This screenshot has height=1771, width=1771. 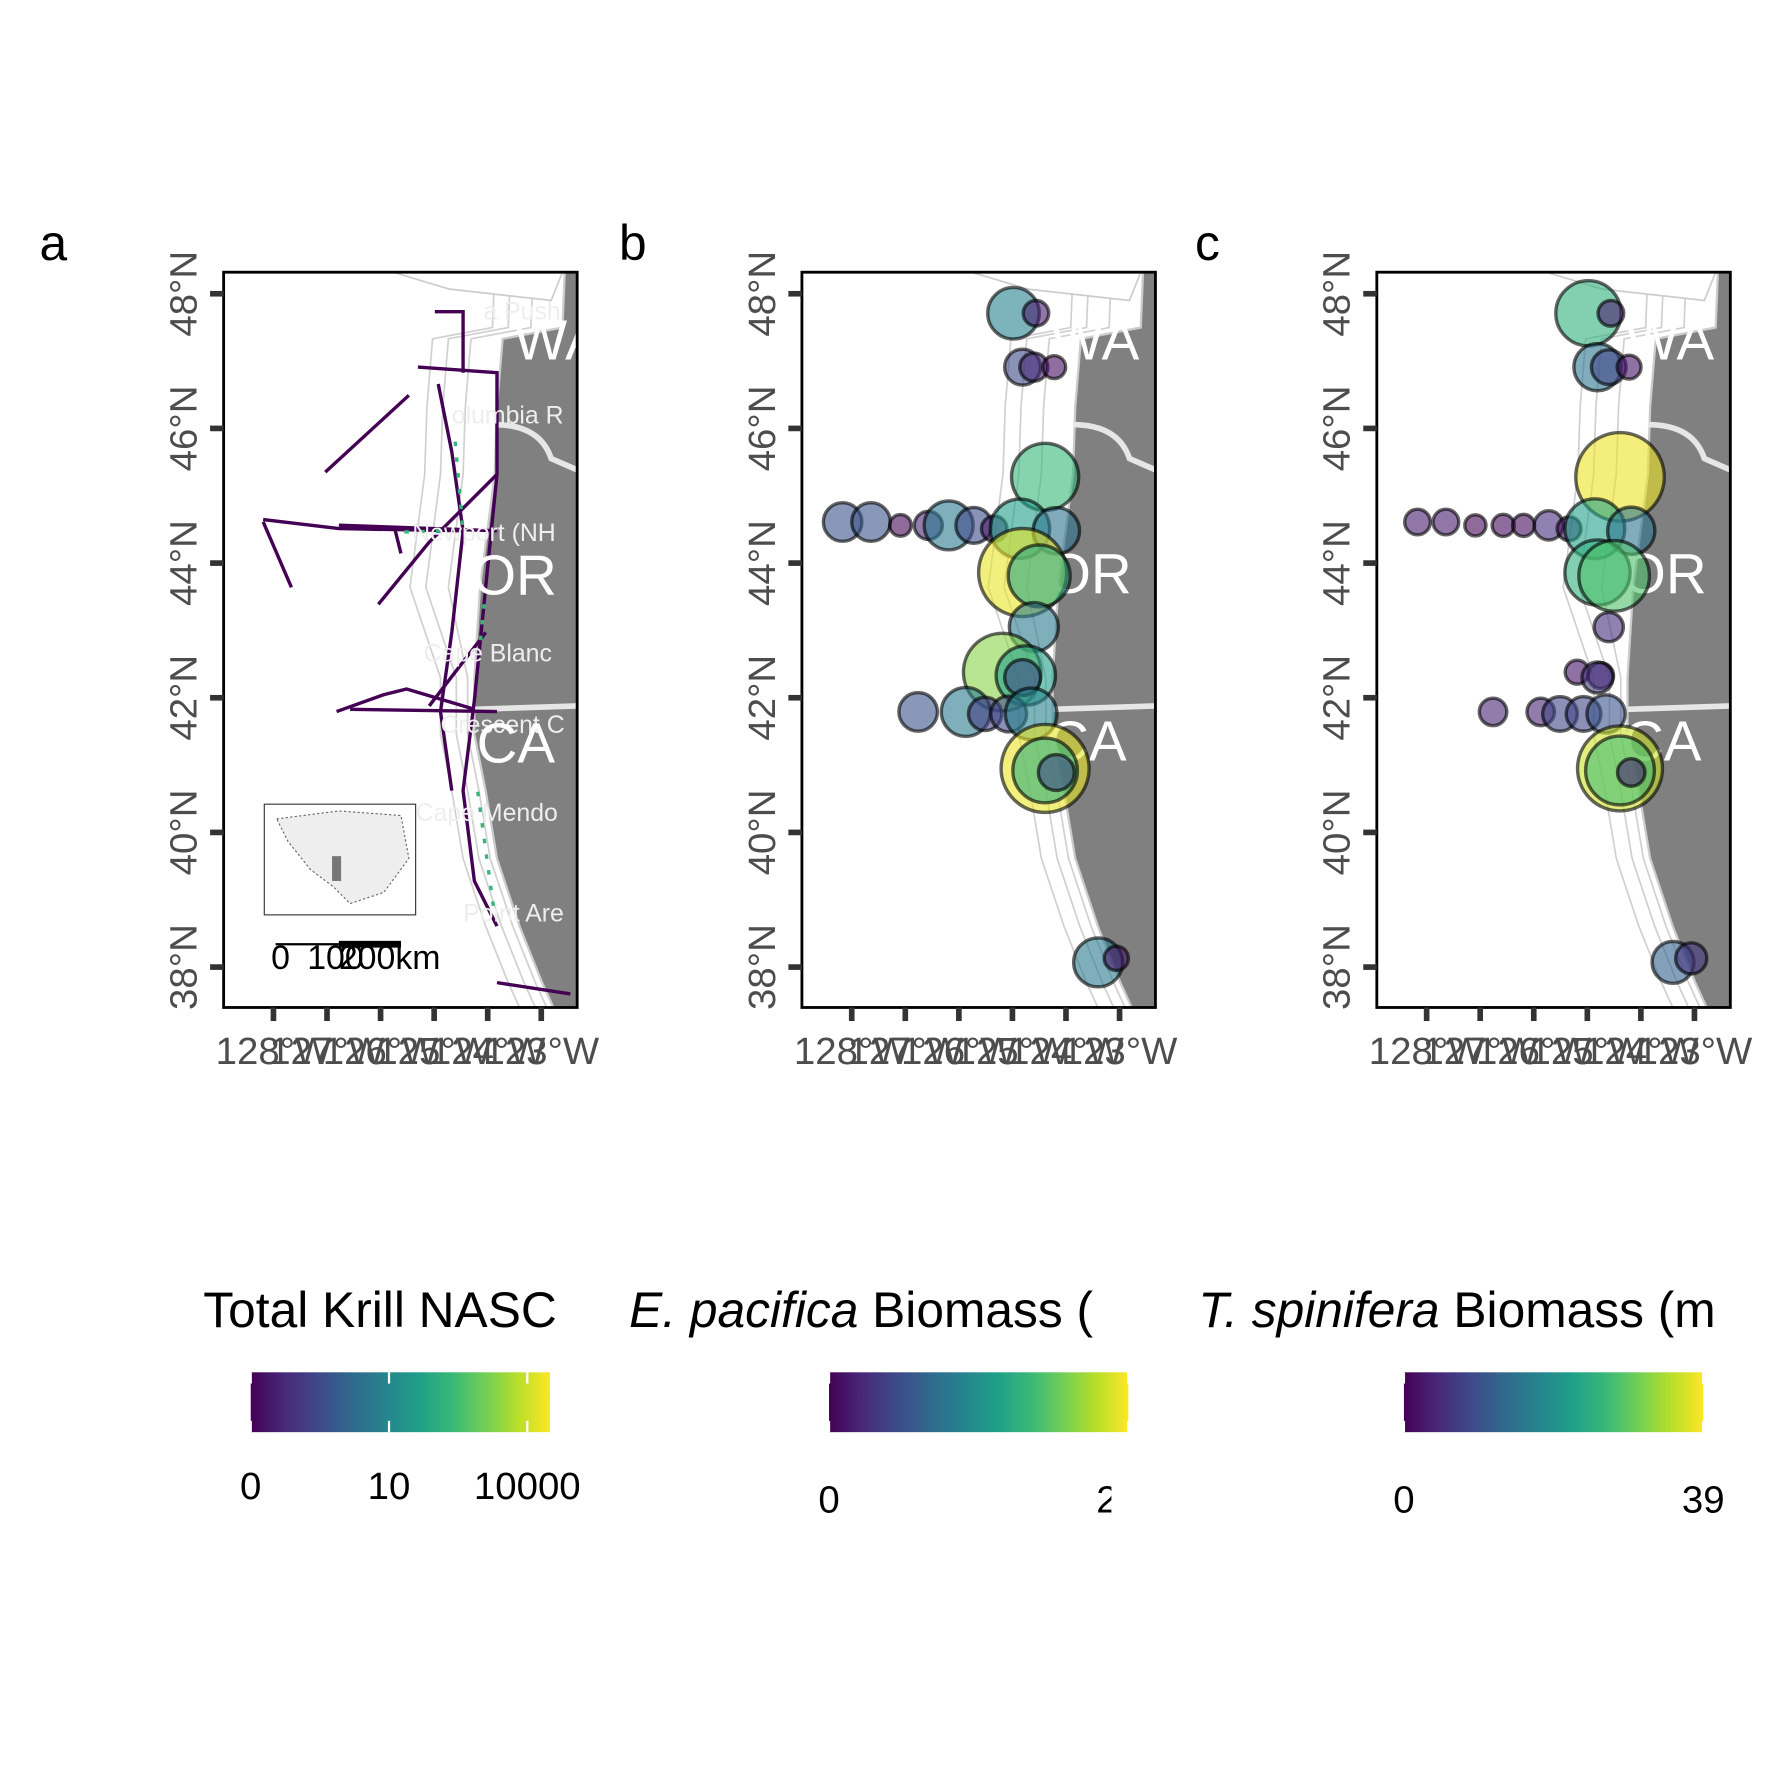 What do you see at coordinates (516, 743) in the screenshot?
I see `place-label: CA` at bounding box center [516, 743].